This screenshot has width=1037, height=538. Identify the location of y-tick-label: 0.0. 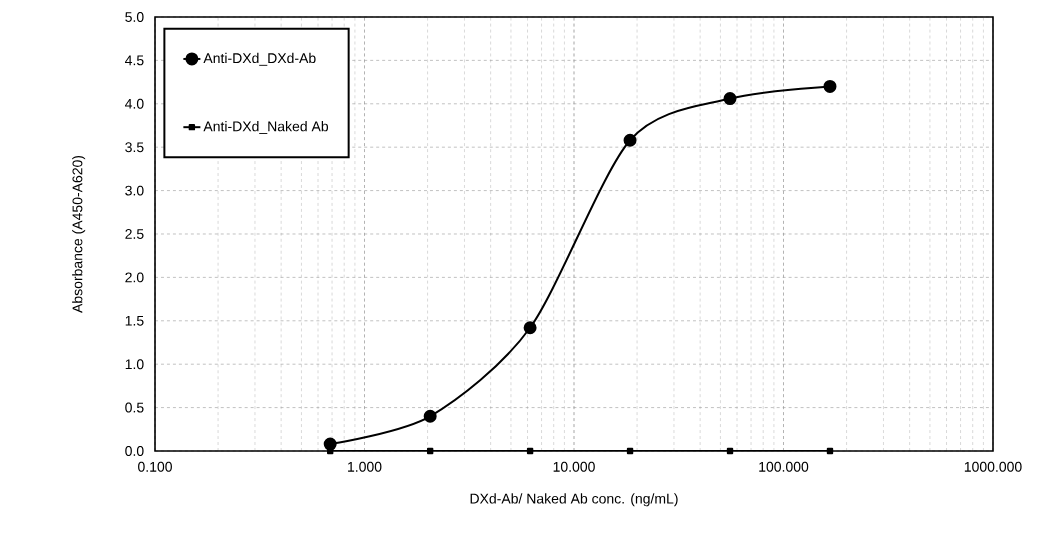
(134, 451).